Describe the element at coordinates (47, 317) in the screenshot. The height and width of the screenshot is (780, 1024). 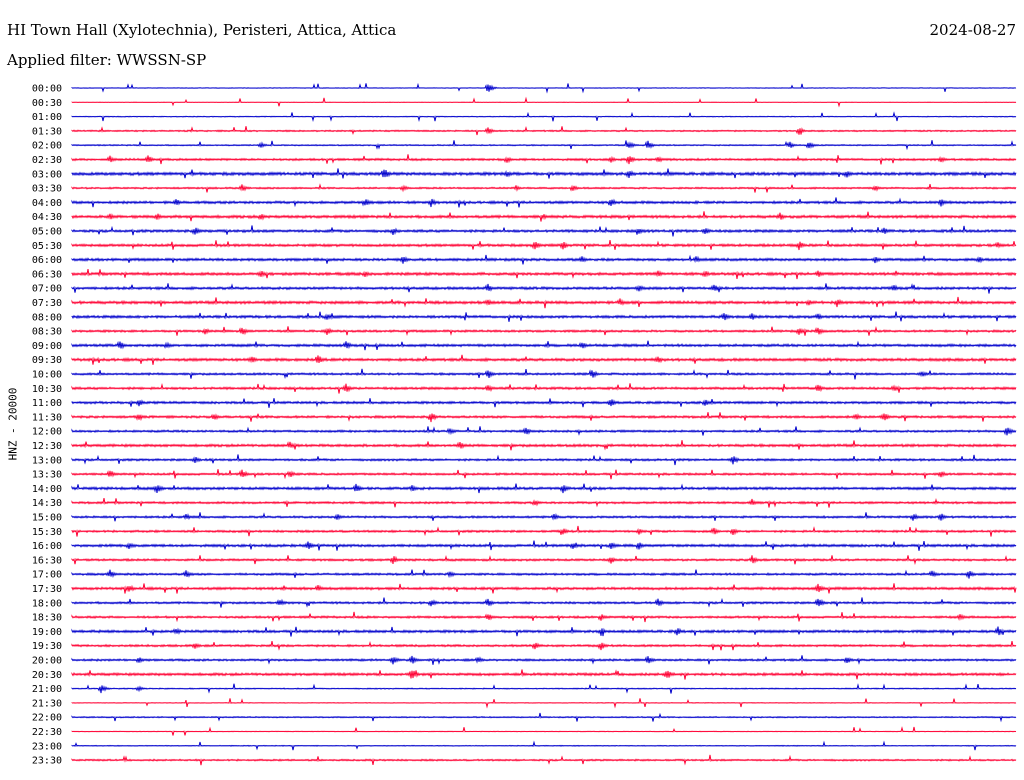
I see `time-tick-label: 08:00` at that location.